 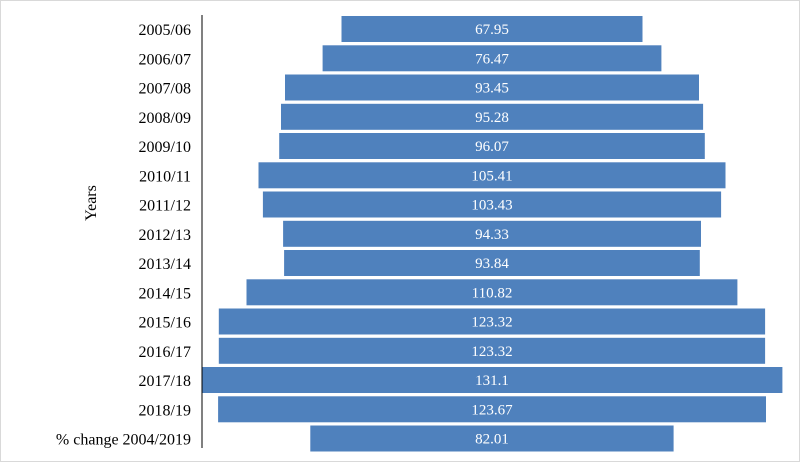 What do you see at coordinates (165, 147) in the screenshot?
I see `category-label-4: 2009/10` at bounding box center [165, 147].